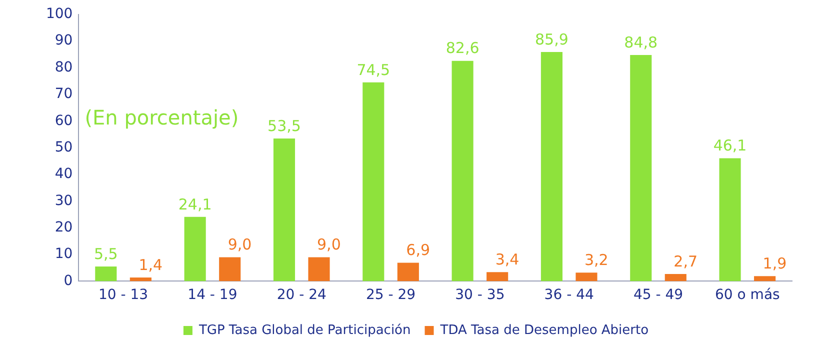 Image resolution: width=840 pixels, height=347 pixels. Describe the element at coordinates (59, 14) in the screenshot. I see `y-tick-label: 100` at that location.